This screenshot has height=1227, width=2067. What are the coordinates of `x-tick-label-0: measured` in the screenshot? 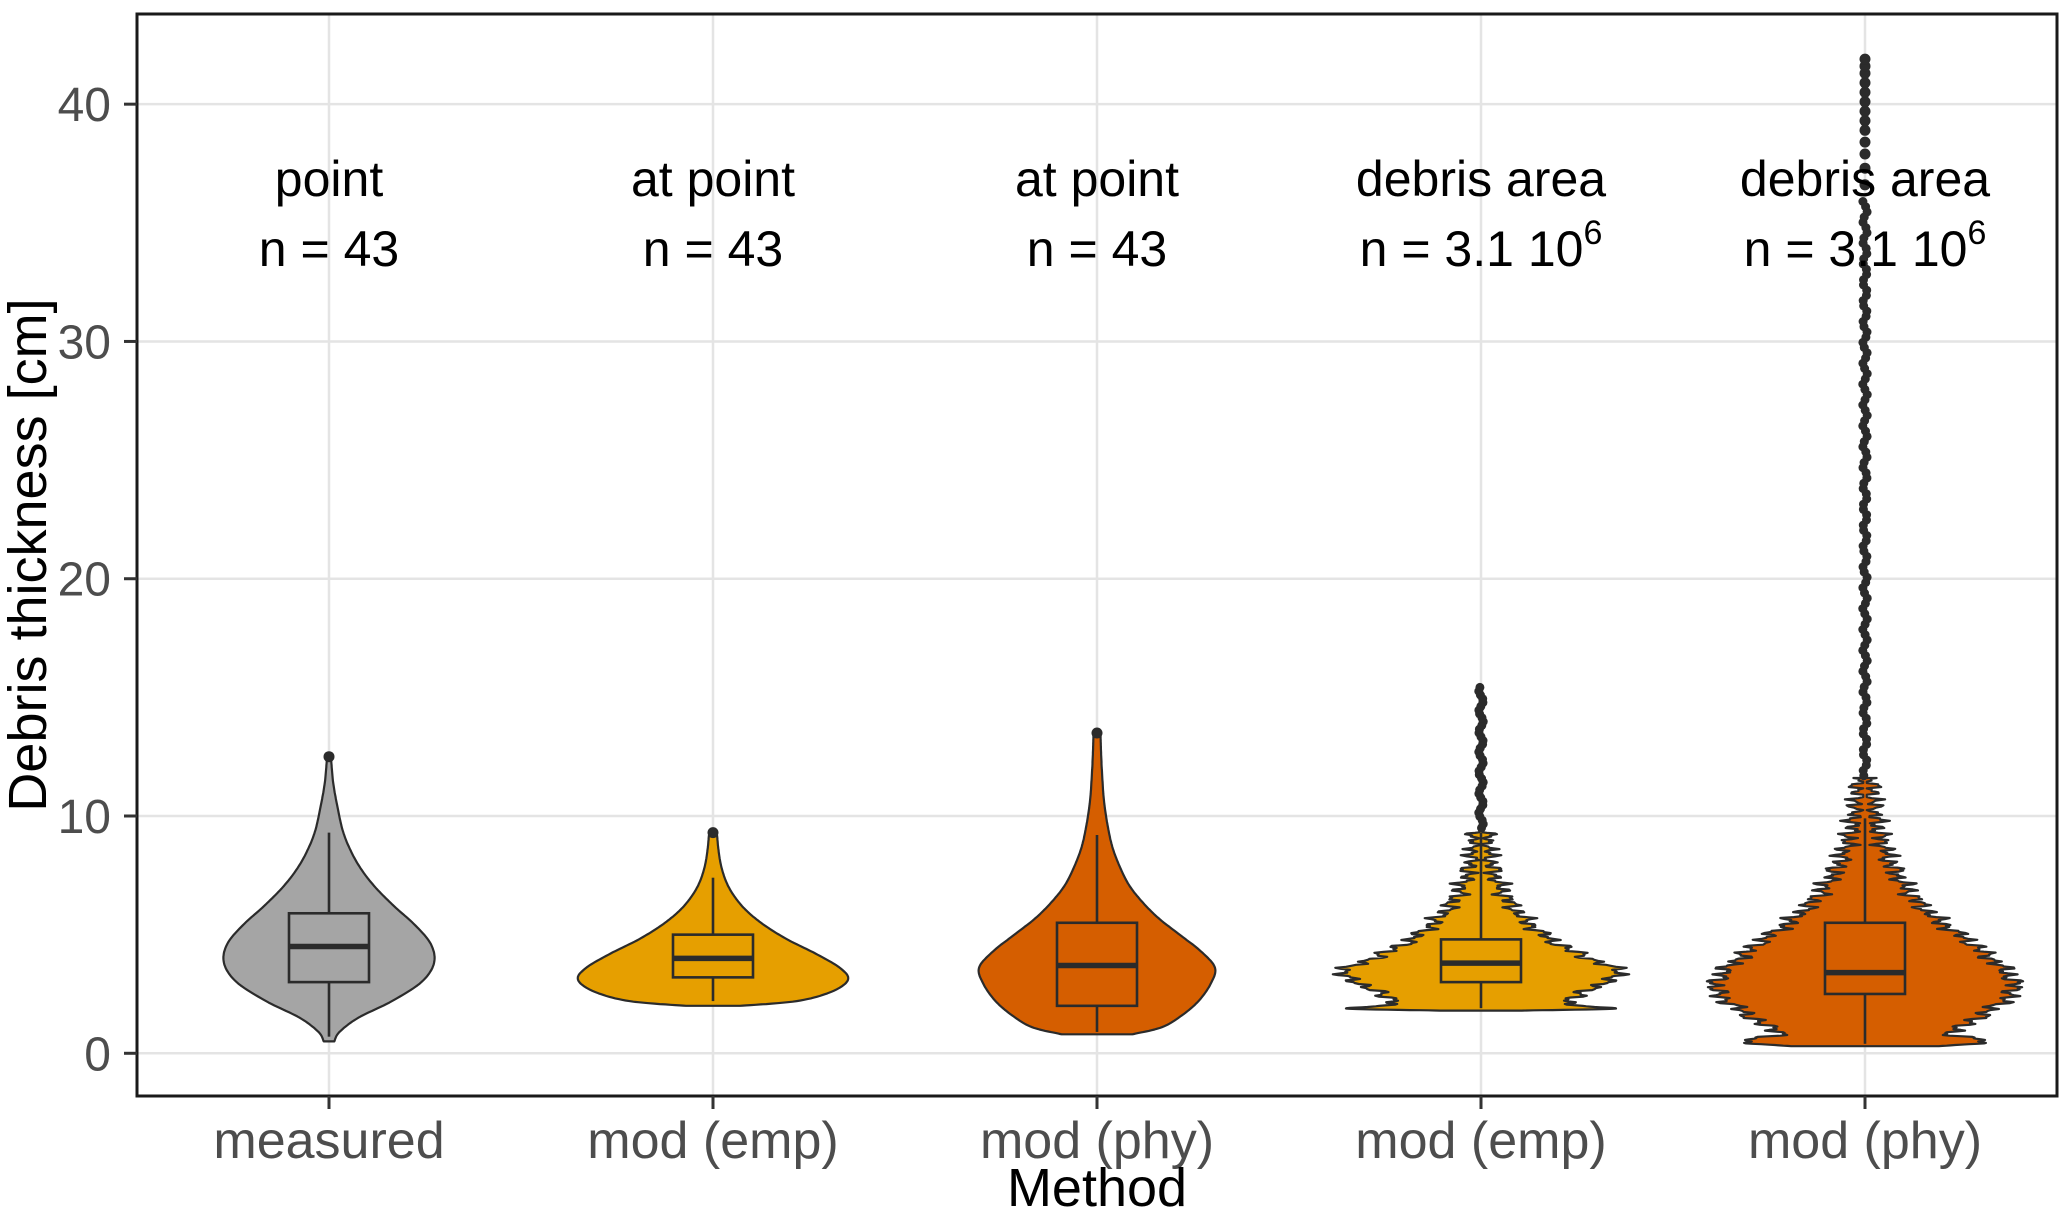 It's located at (328, 1141).